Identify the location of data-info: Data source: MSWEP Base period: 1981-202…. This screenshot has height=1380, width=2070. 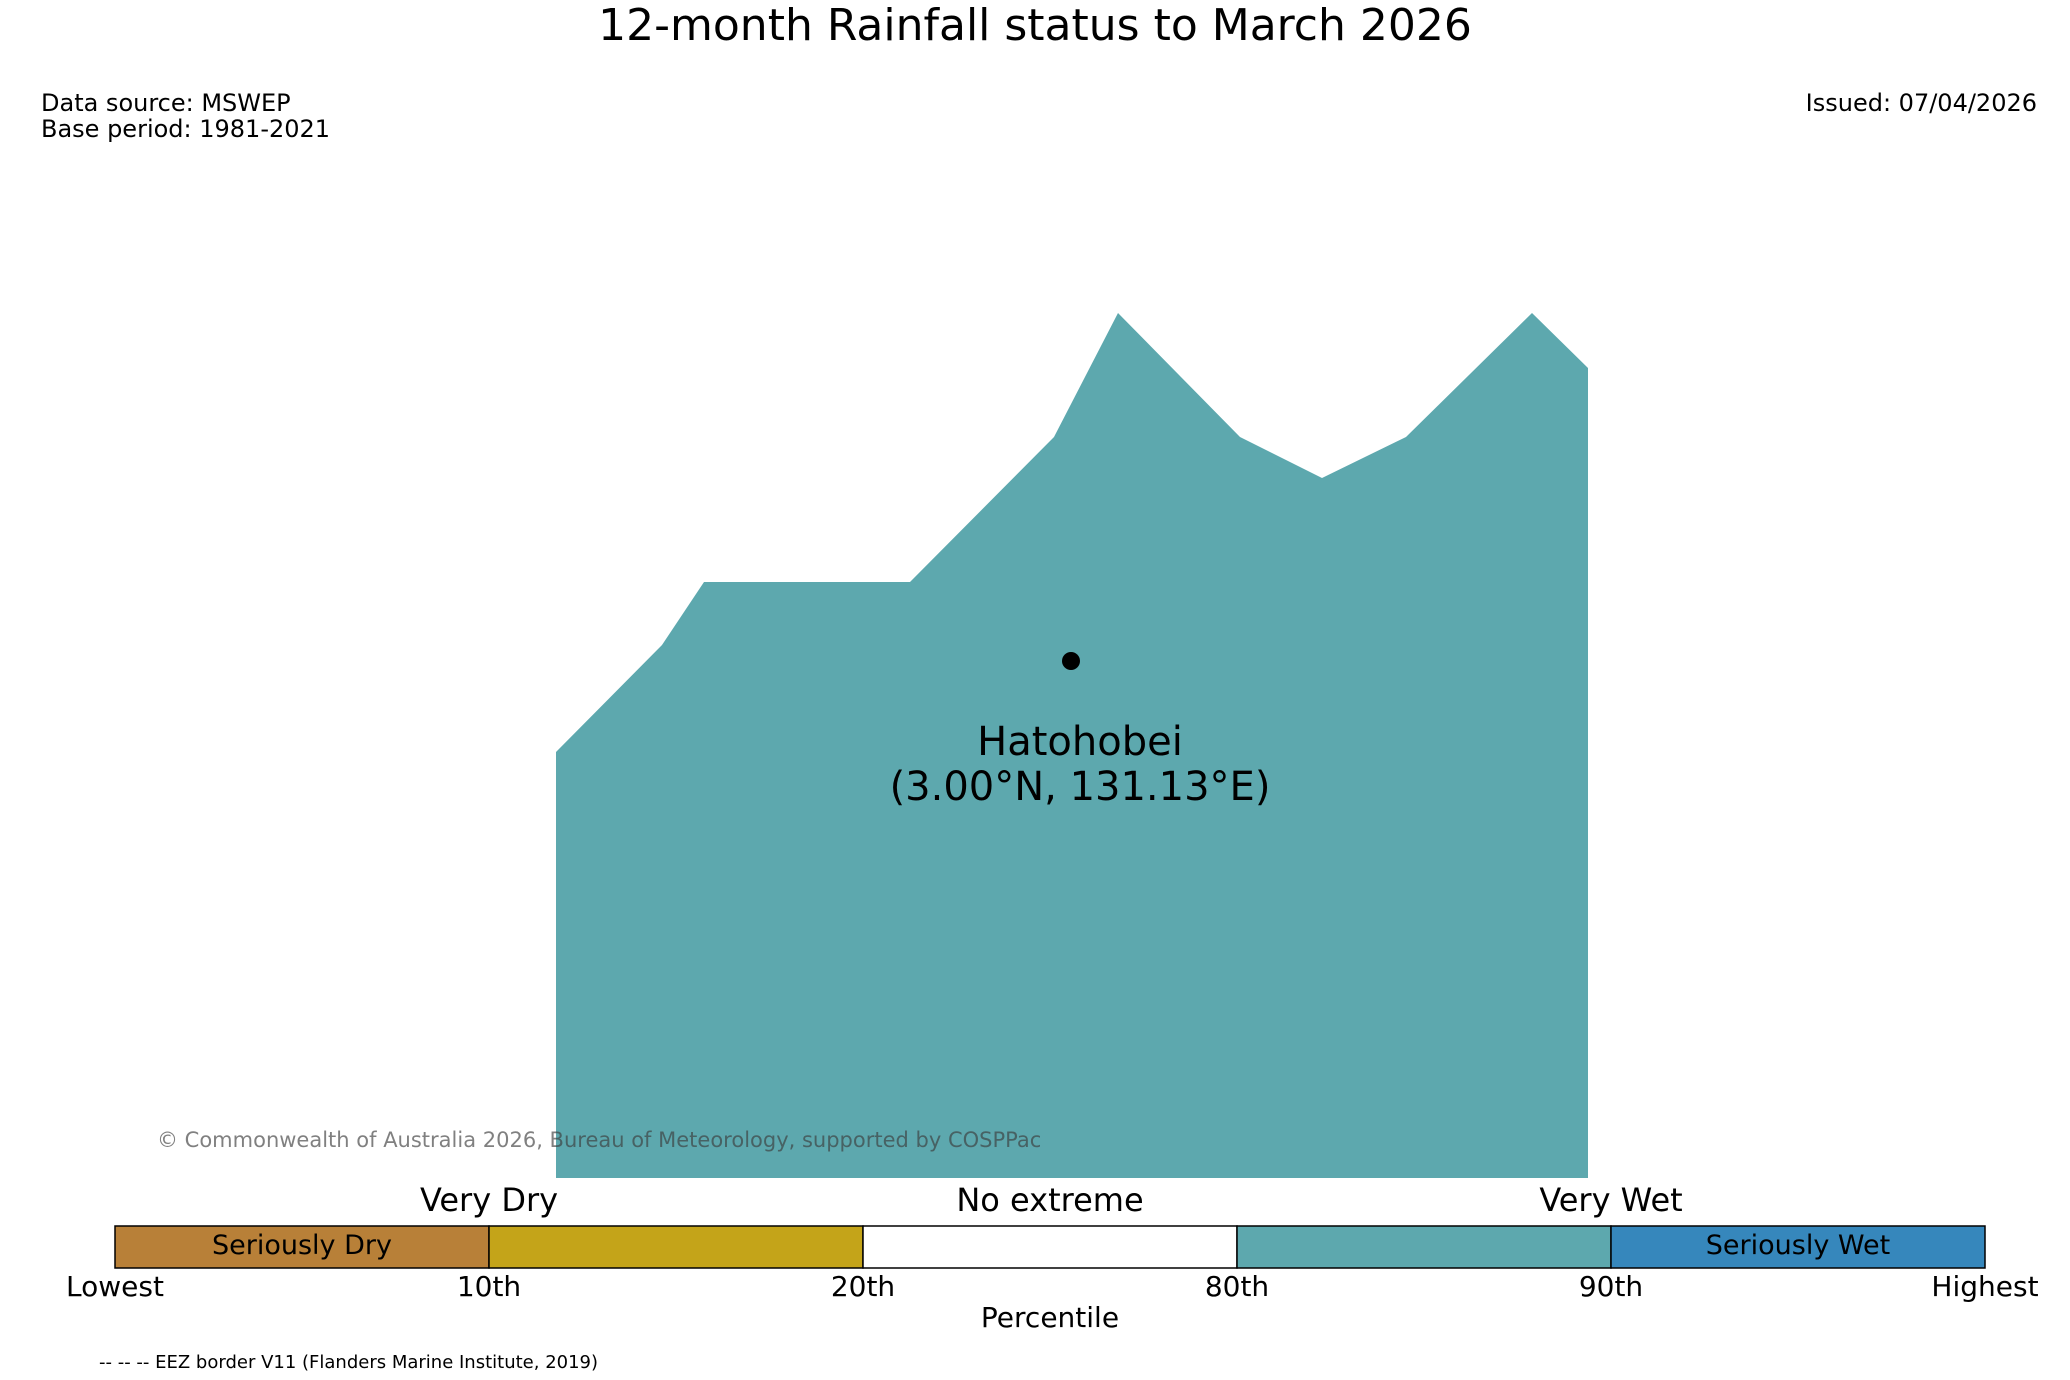
(185, 116).